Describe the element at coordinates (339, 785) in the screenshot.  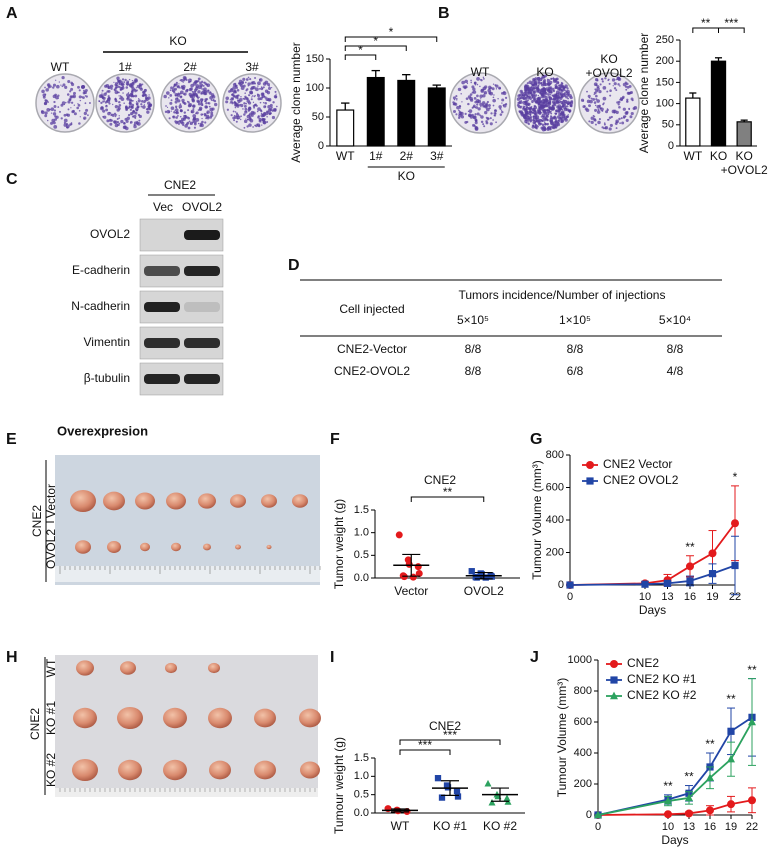
I see `y-axis-label: Tumour weight (g)` at that location.